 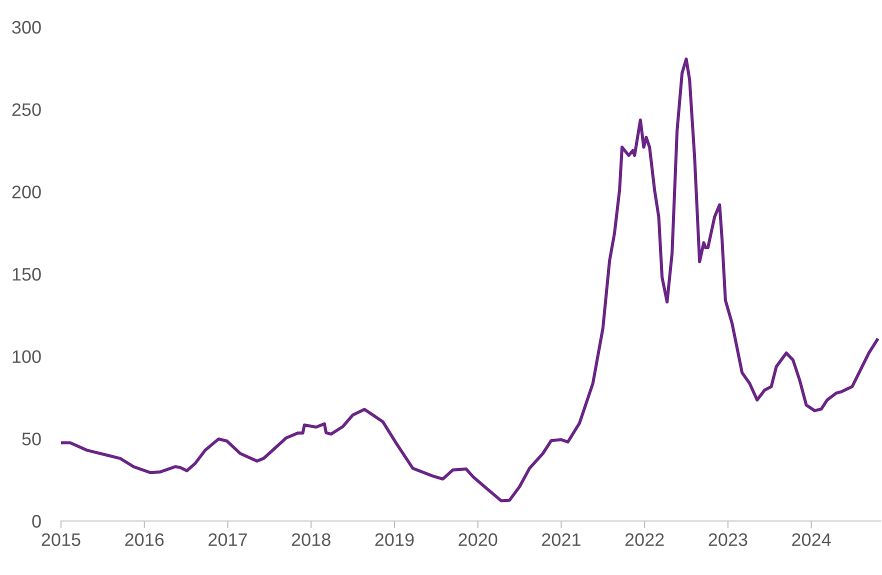 What do you see at coordinates (478, 539) in the screenshot?
I see `x-tick-label: 2020` at bounding box center [478, 539].